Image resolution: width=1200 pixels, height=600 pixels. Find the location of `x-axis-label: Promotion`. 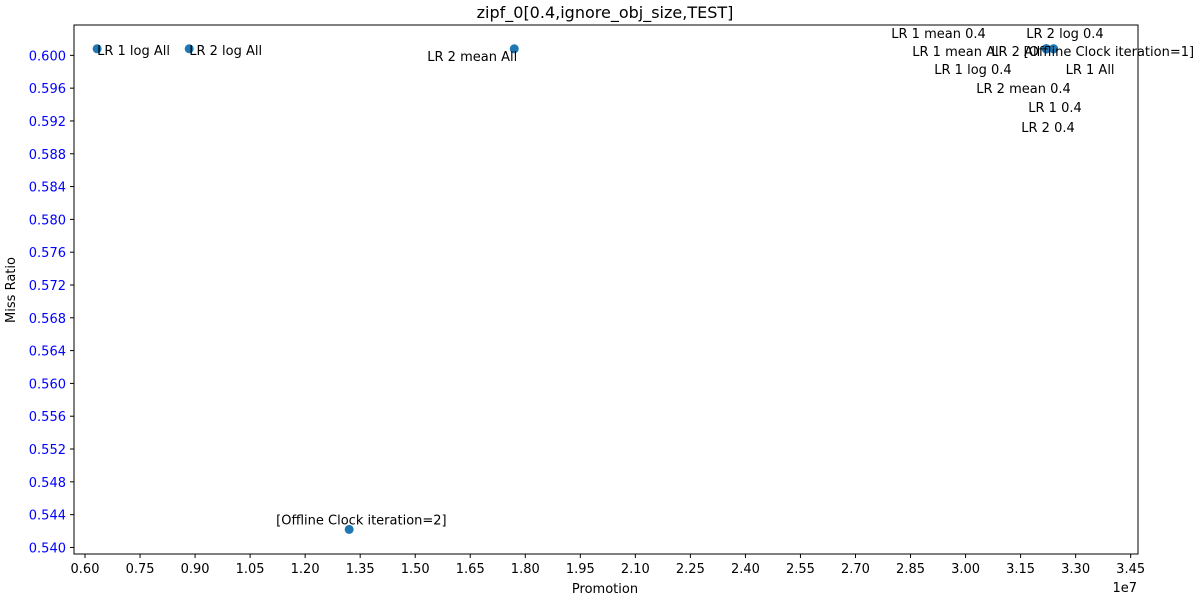

x-axis-label: Promotion is located at coordinates (605, 589).